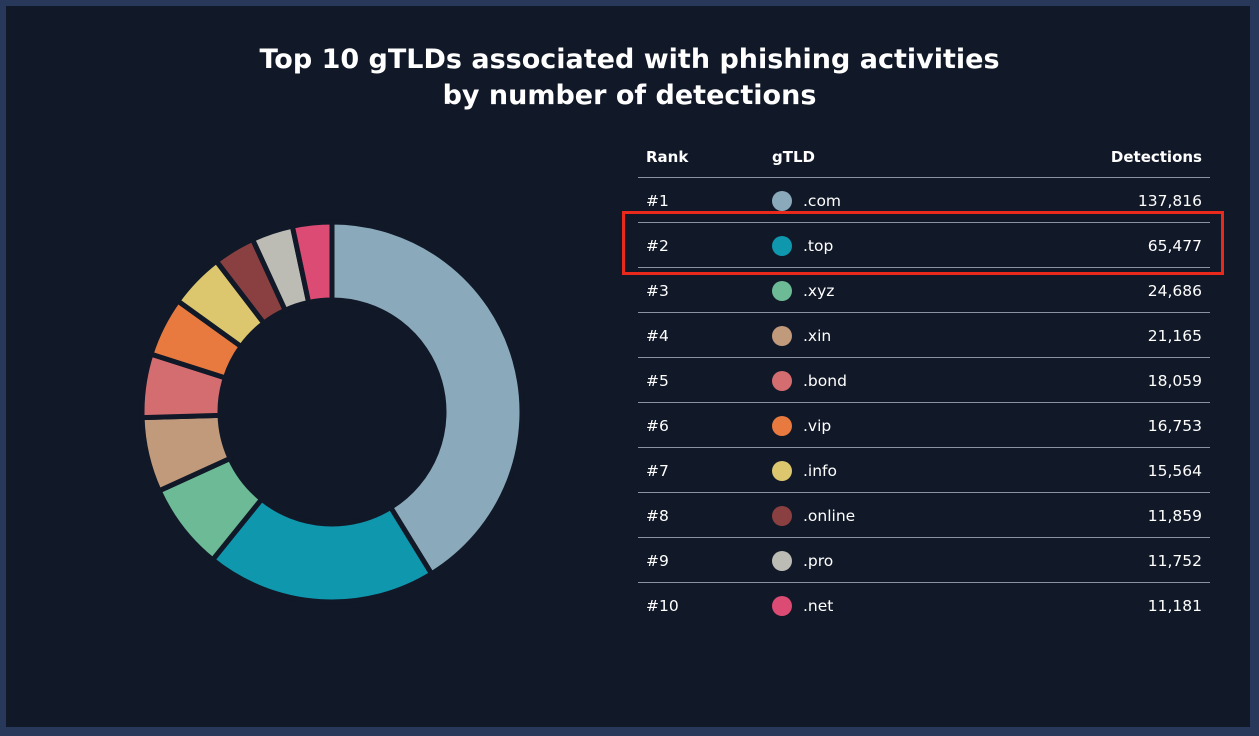 The image size is (1259, 736). What do you see at coordinates (924, 155) in the screenshot?
I see `table-header: Rank gTLD Detections` at bounding box center [924, 155].